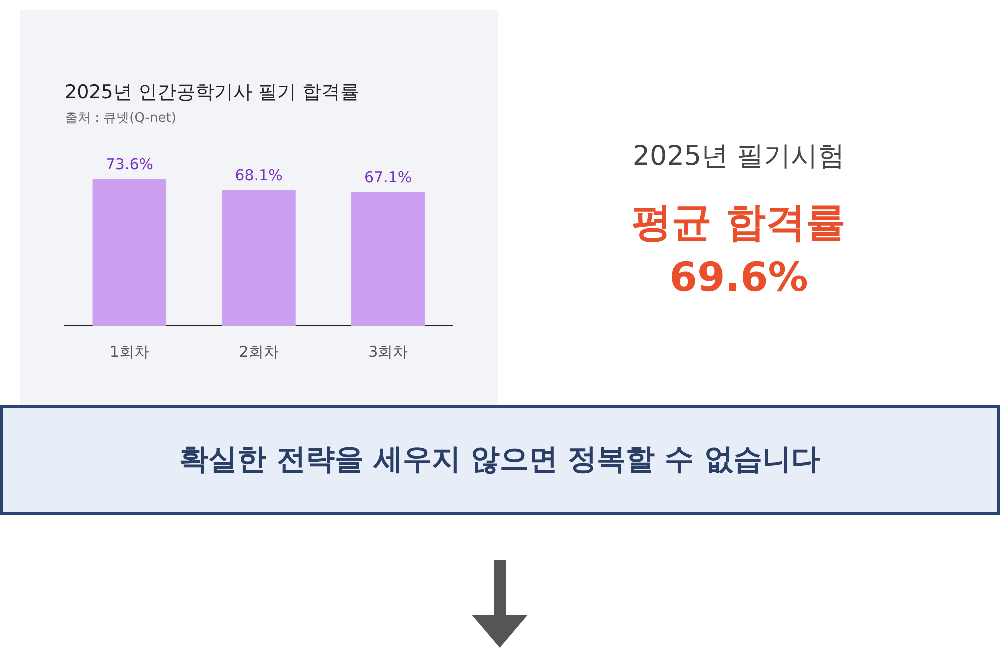 The height and width of the screenshot is (650, 1000). I want to click on x-tick-label: 3회차, so click(388, 351).